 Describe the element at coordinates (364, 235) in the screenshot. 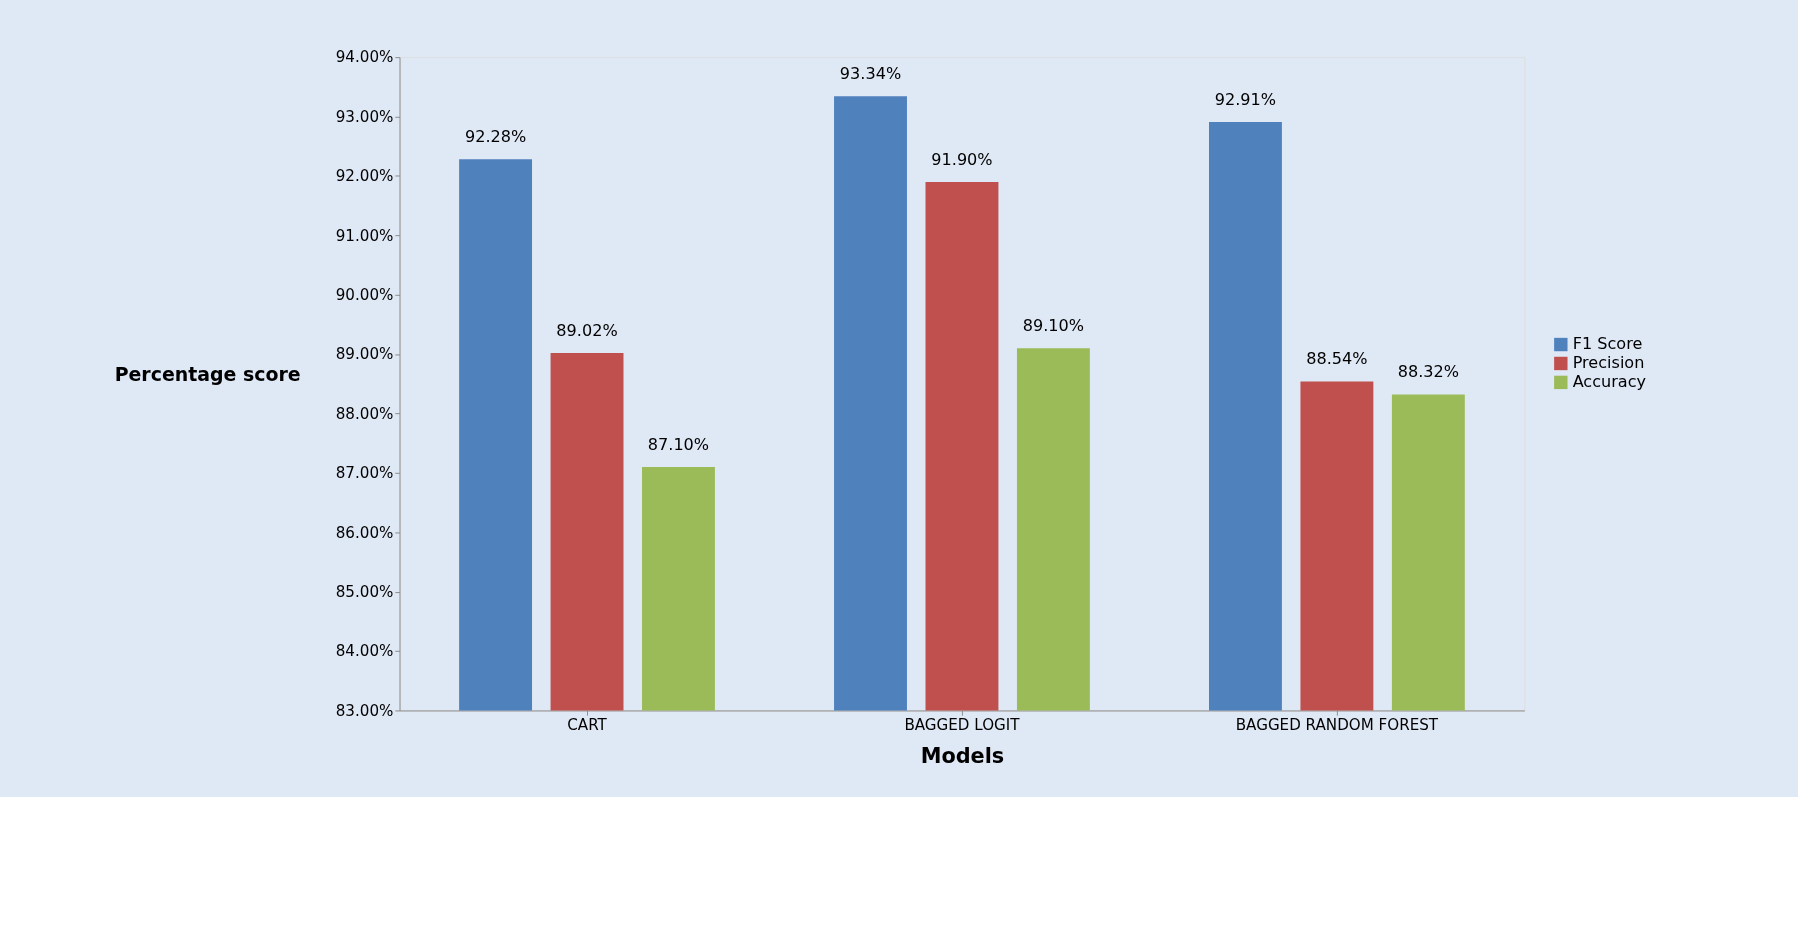

I see `y-tick-label: 91.00%` at that location.